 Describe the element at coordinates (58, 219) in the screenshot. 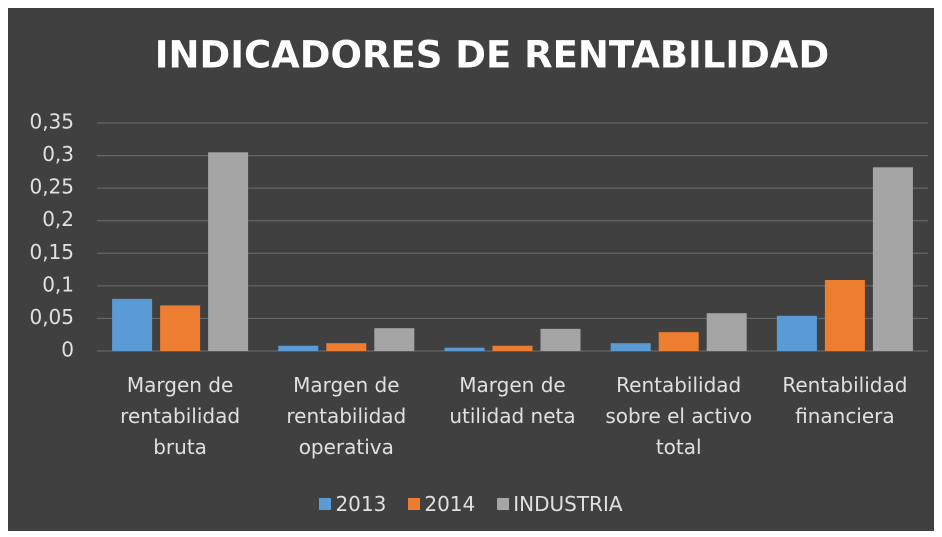

I see `y-tick-label: 0,2` at that location.